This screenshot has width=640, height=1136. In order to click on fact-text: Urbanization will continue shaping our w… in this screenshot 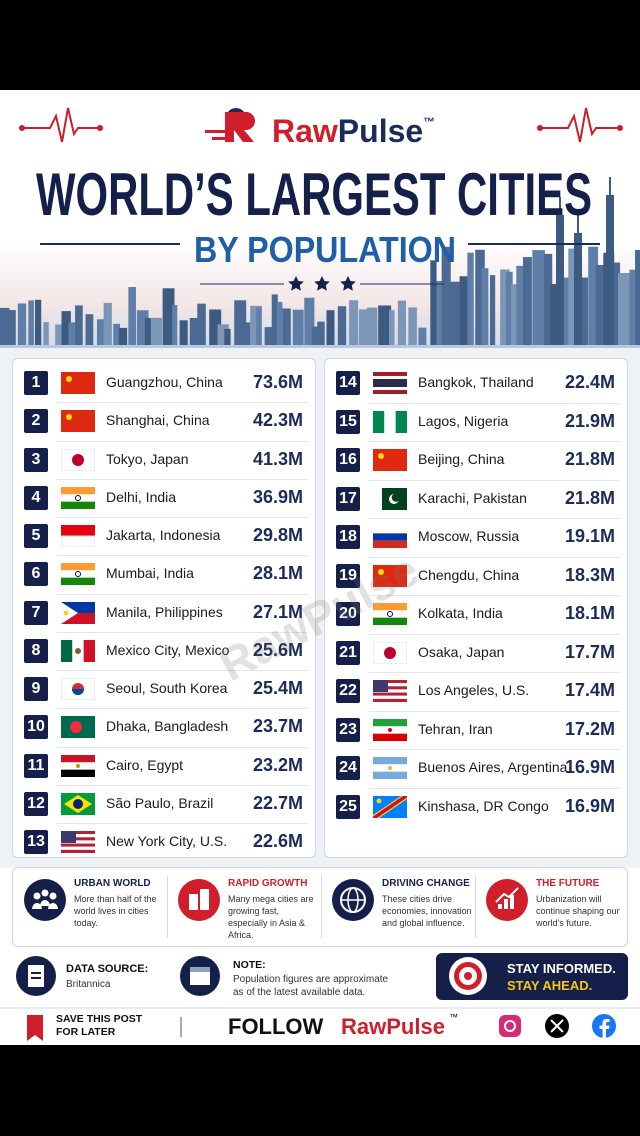, I will do `click(578, 911)`.